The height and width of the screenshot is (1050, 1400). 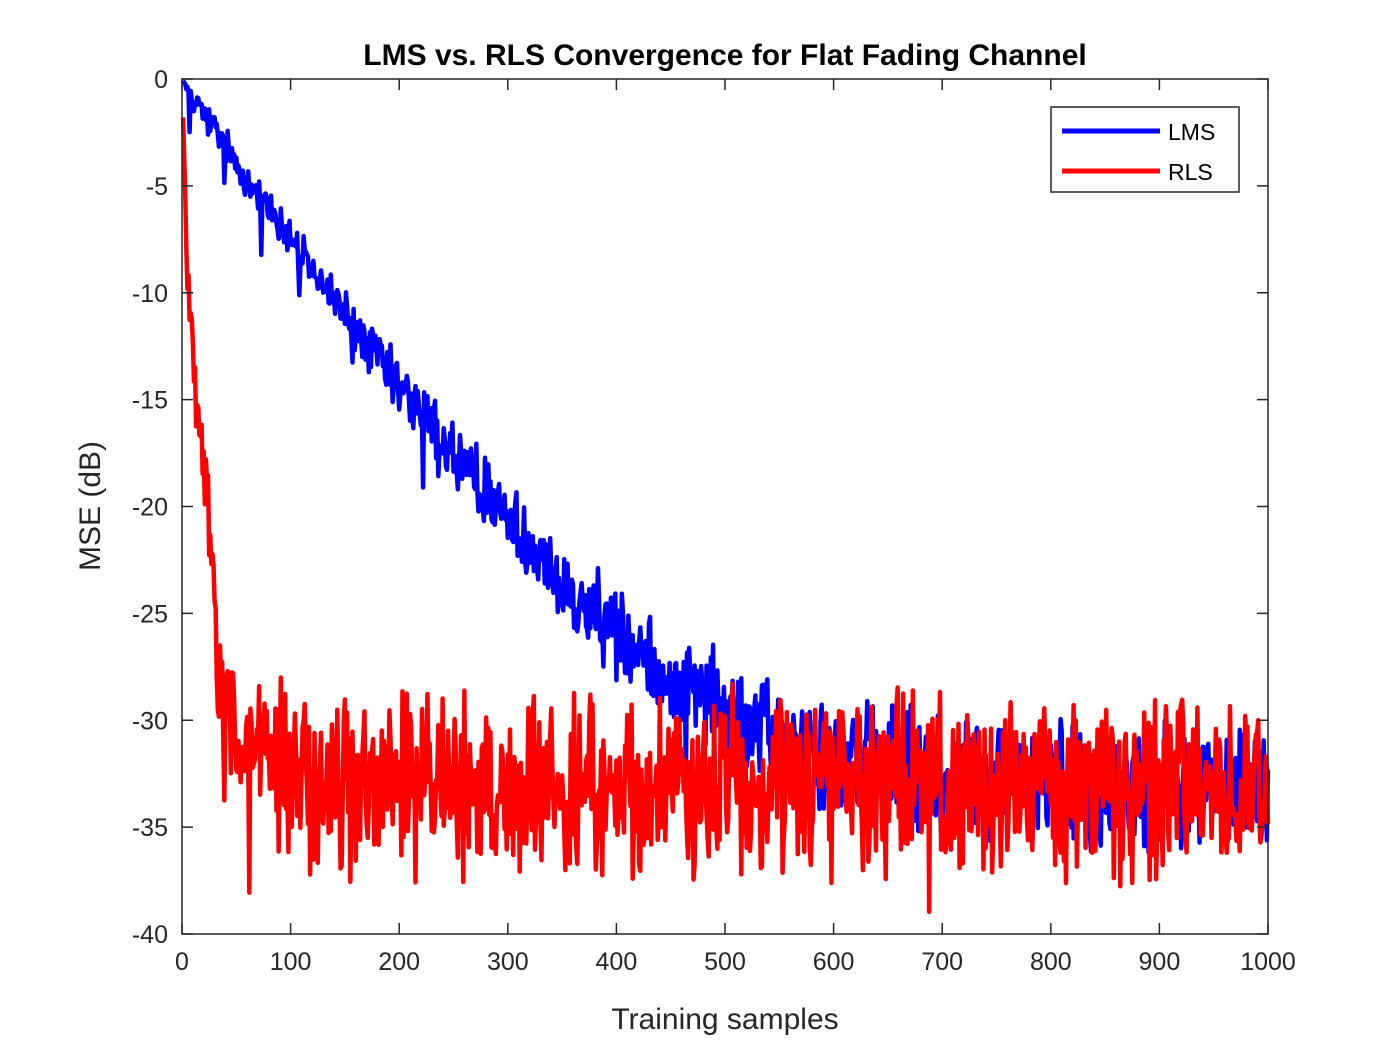 I want to click on x-tick-label: 500, so click(x=725, y=962).